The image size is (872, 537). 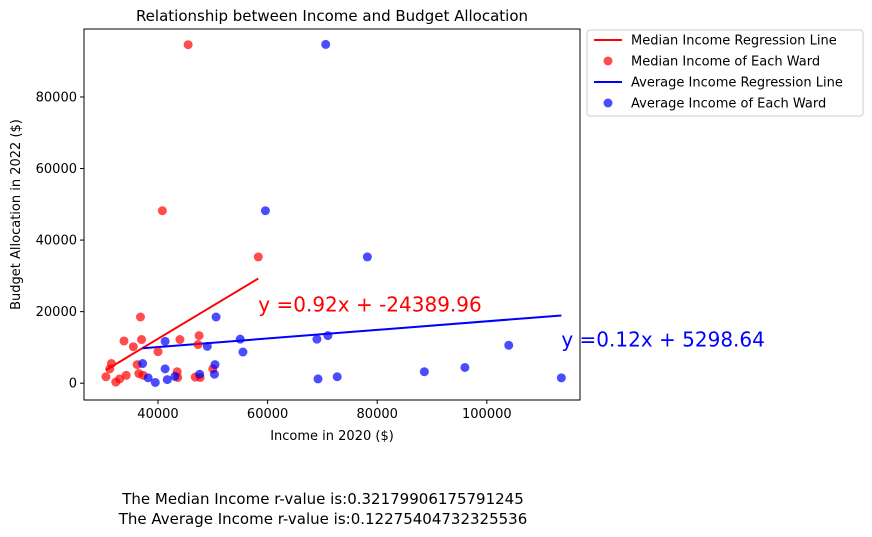 What do you see at coordinates (16, 214) in the screenshot?
I see `y-axis-label: Budget Allocation in 2022 ($)` at bounding box center [16, 214].